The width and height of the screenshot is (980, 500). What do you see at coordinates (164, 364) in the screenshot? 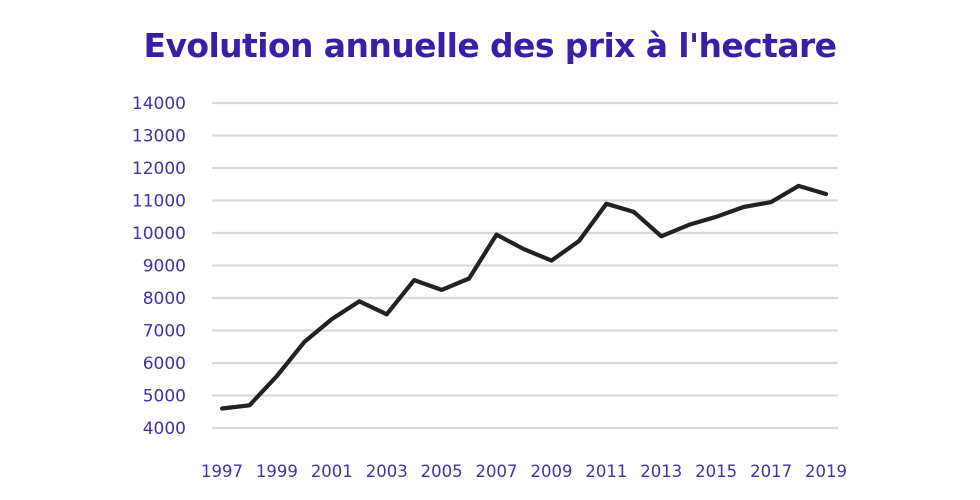
I see `y-tick-label-6000: 6000` at bounding box center [164, 364].